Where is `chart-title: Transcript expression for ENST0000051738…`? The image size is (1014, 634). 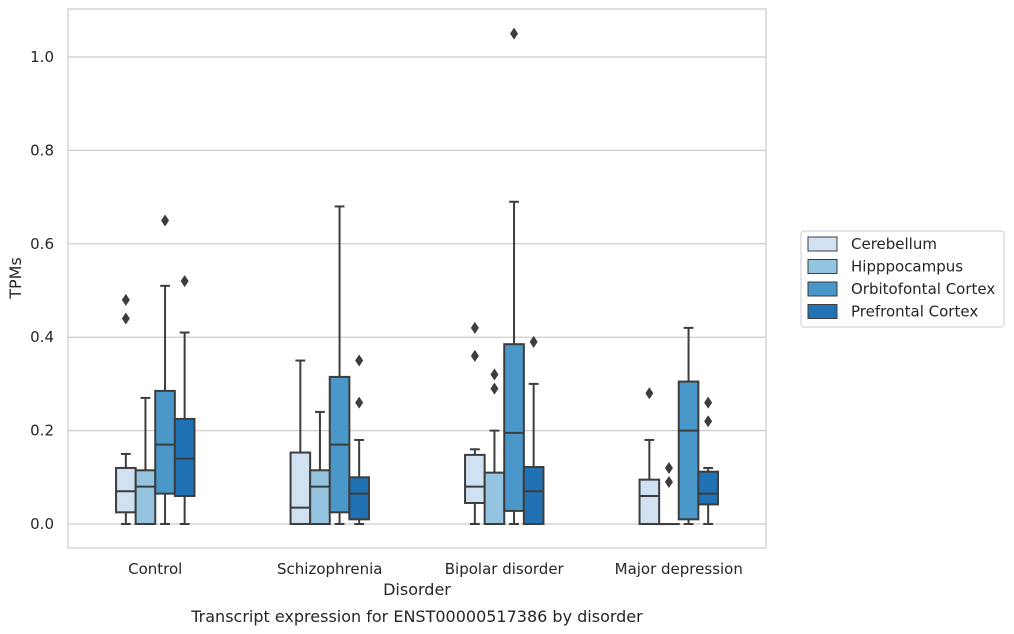 chart-title: Transcript expression for ENST0000051738… is located at coordinates (416, 616).